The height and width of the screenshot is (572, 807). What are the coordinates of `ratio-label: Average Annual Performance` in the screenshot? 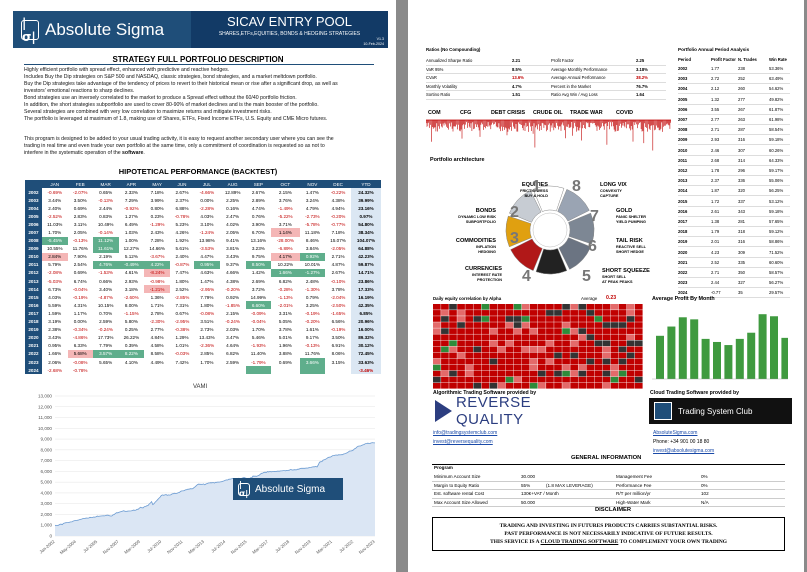 It's located at (578, 78).